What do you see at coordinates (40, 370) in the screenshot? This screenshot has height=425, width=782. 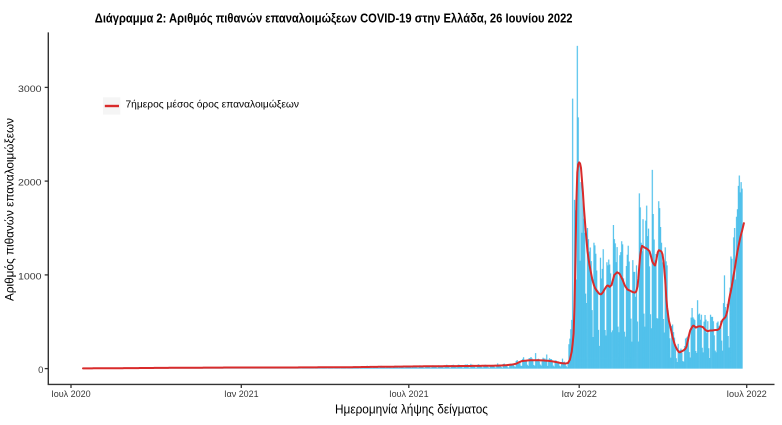 I see `svg-text: 0` at bounding box center [40, 370].